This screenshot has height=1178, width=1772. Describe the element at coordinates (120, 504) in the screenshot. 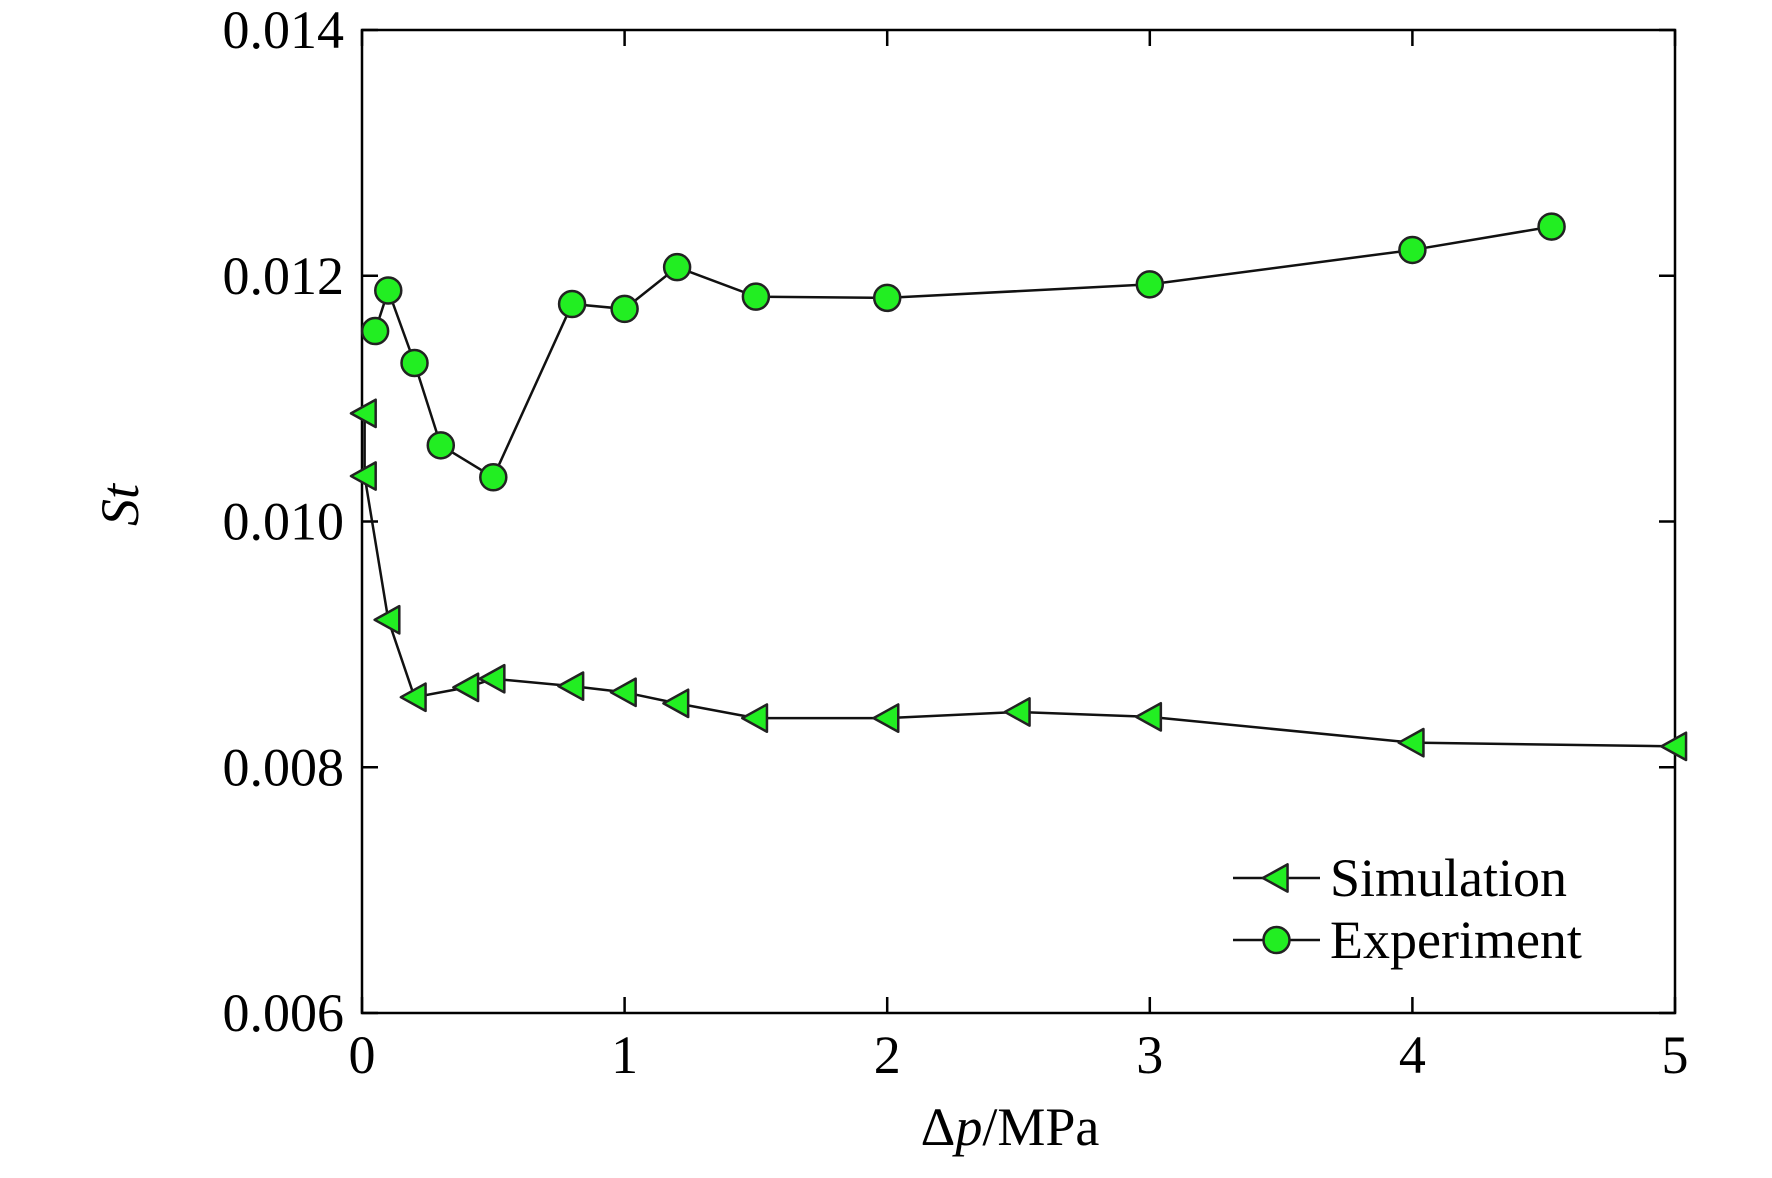

I see `y-axis-label: St` at that location.